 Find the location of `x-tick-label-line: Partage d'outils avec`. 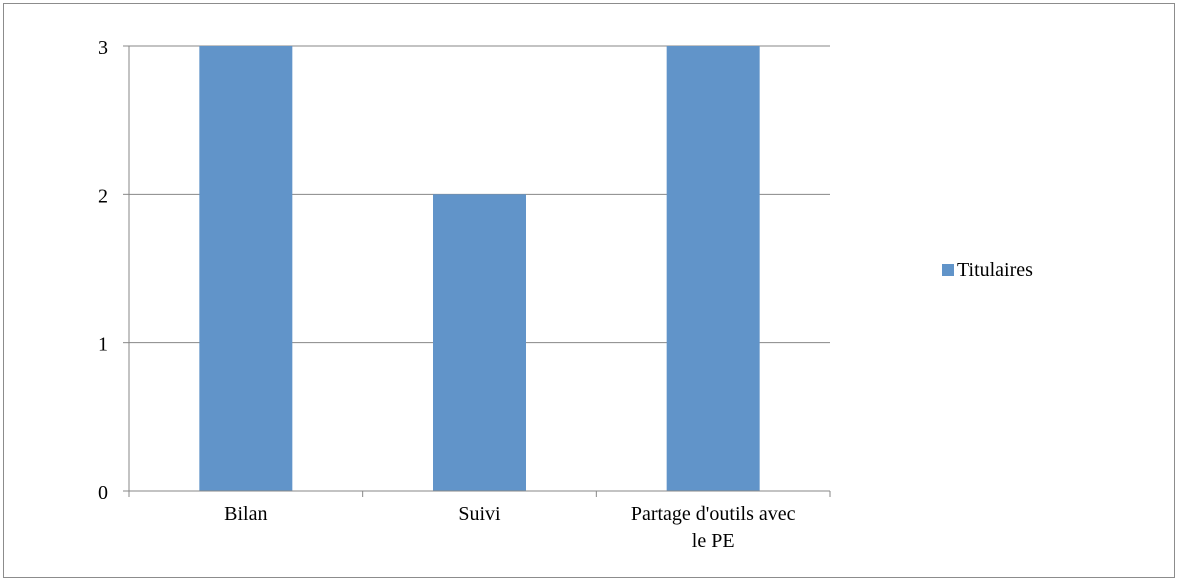

x-tick-label-line: Partage d'outils avec is located at coordinates (713, 514).